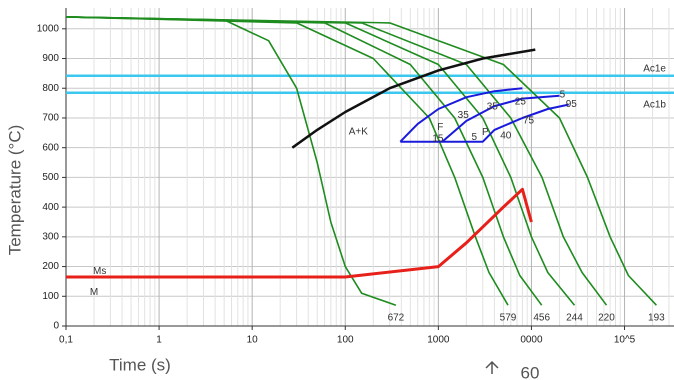 The image size is (674, 380). Describe the element at coordinates (531, 340) in the screenshot. I see `x-tick-label: 0000` at that location.